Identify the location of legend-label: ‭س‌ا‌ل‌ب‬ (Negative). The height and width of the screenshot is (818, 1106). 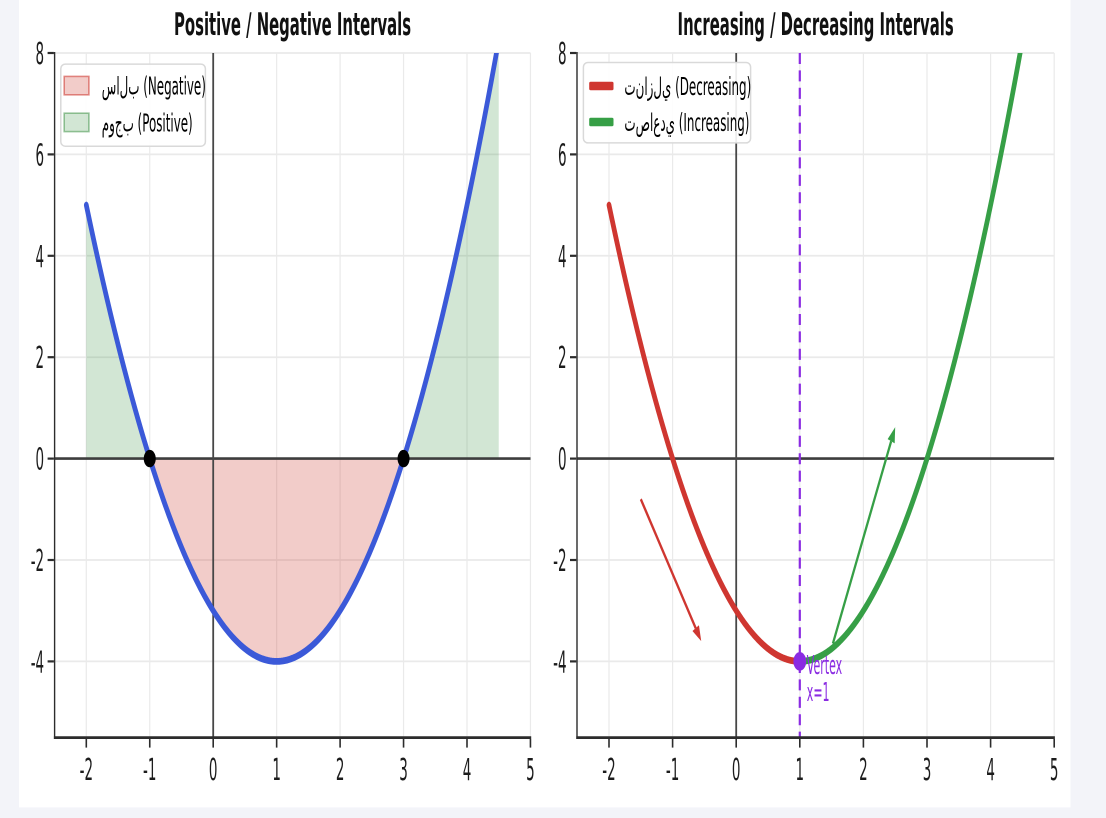
(154, 86).